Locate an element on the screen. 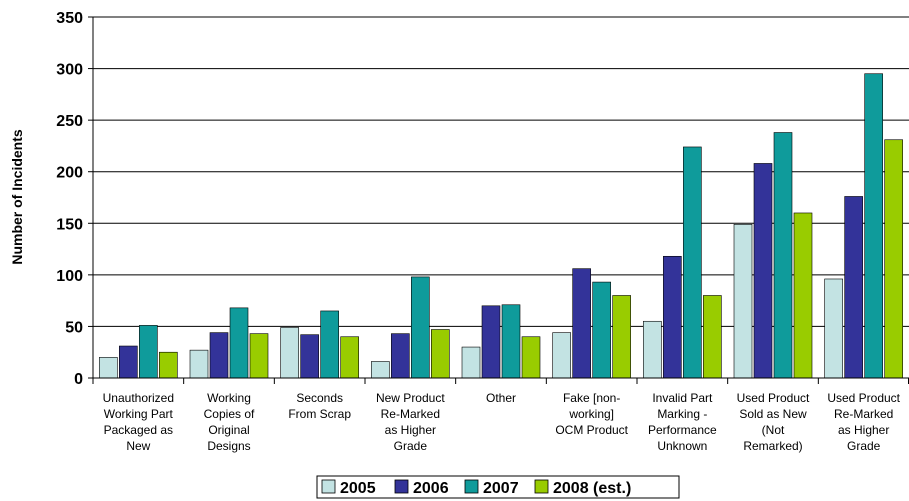  category-label-line: Performance is located at coordinates (682, 430).